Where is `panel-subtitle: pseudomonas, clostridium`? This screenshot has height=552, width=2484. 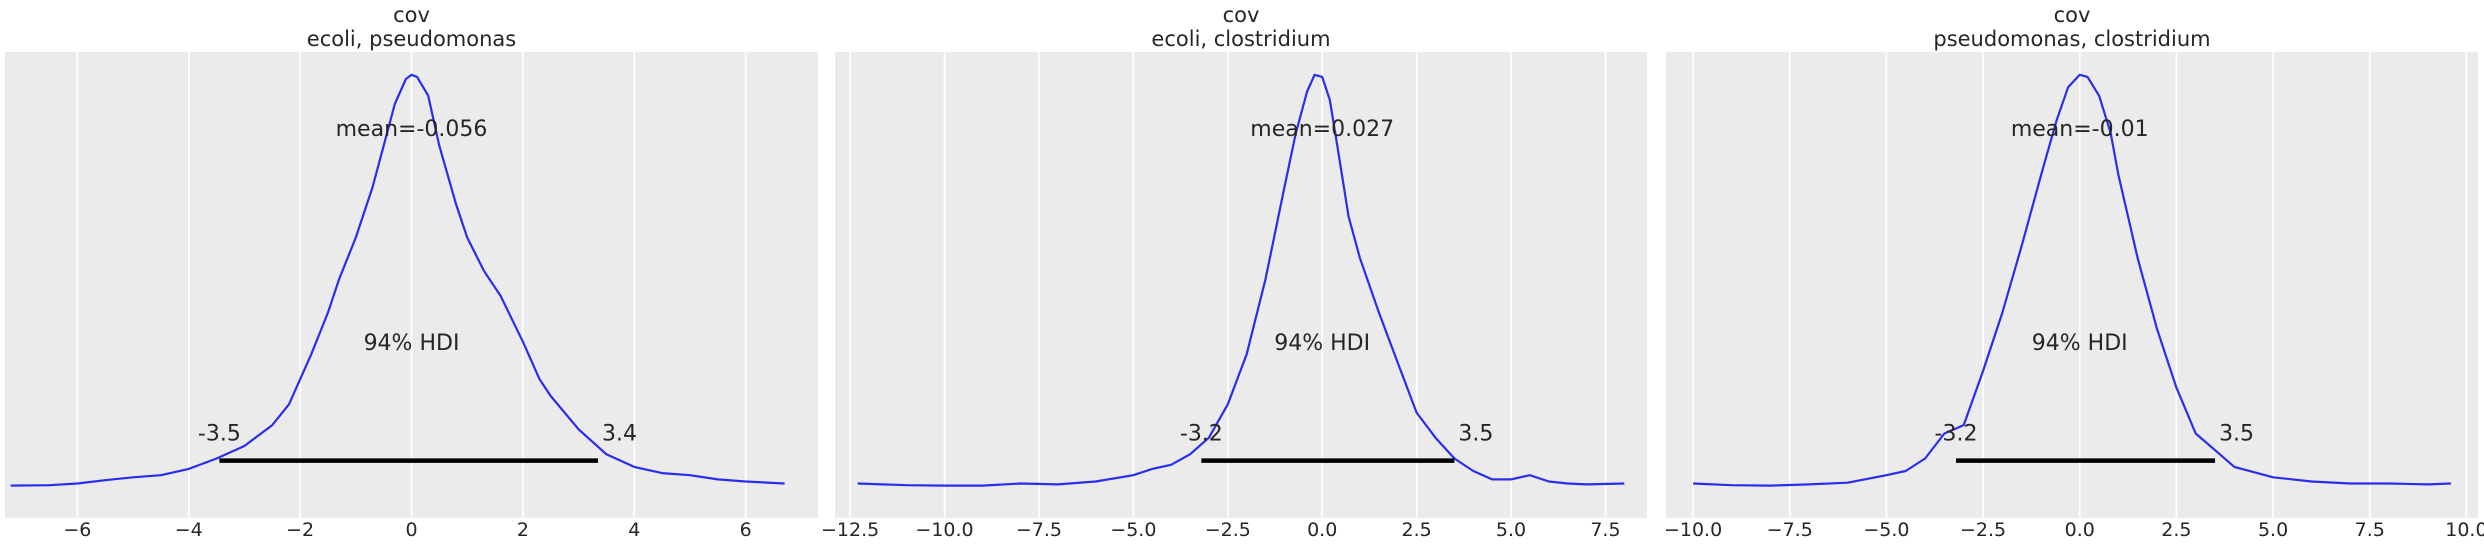
panel-subtitle: pseudomonas, clostridium is located at coordinates (2072, 39).